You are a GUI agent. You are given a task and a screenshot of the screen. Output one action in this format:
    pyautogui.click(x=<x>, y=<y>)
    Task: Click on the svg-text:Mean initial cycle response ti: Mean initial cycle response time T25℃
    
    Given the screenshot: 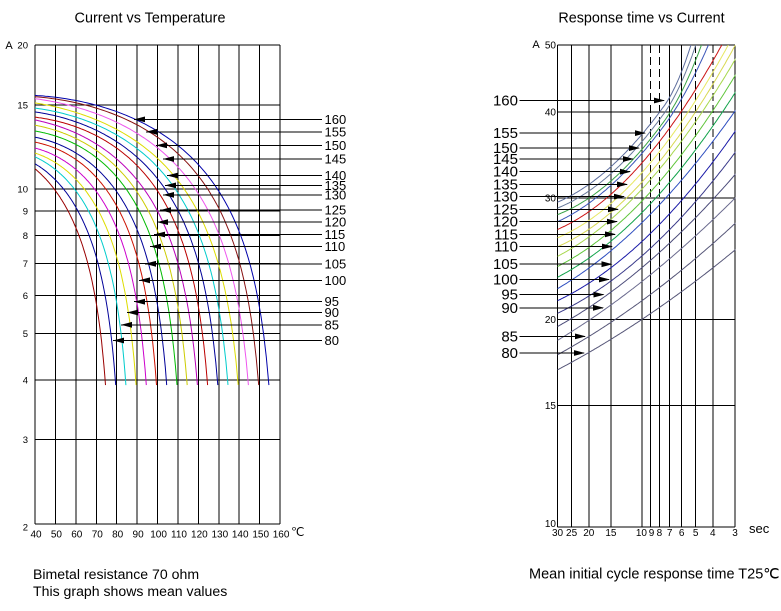 What is the action you would take?
    pyautogui.click(x=654, y=575)
    